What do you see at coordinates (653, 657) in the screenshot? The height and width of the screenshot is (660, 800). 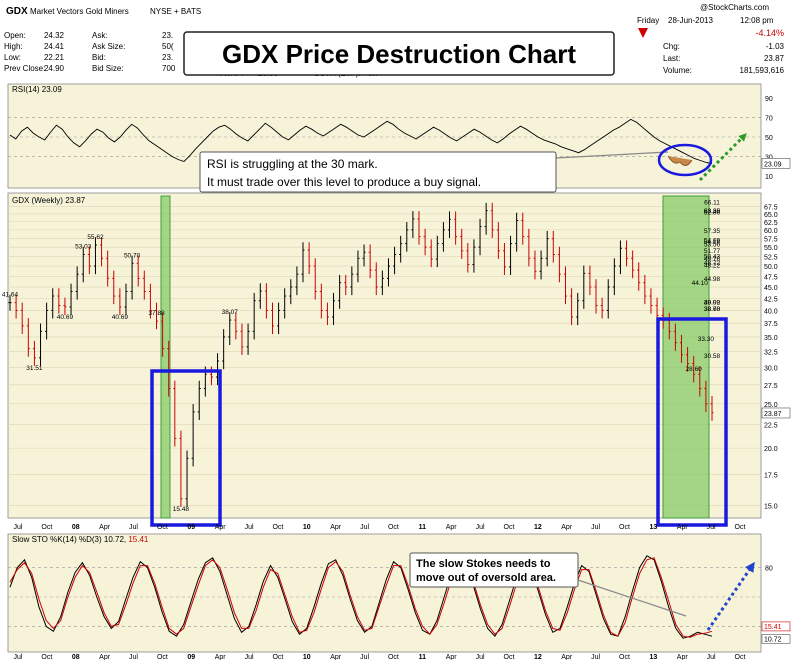 I see `x-tick-lower: 13` at bounding box center [653, 657].